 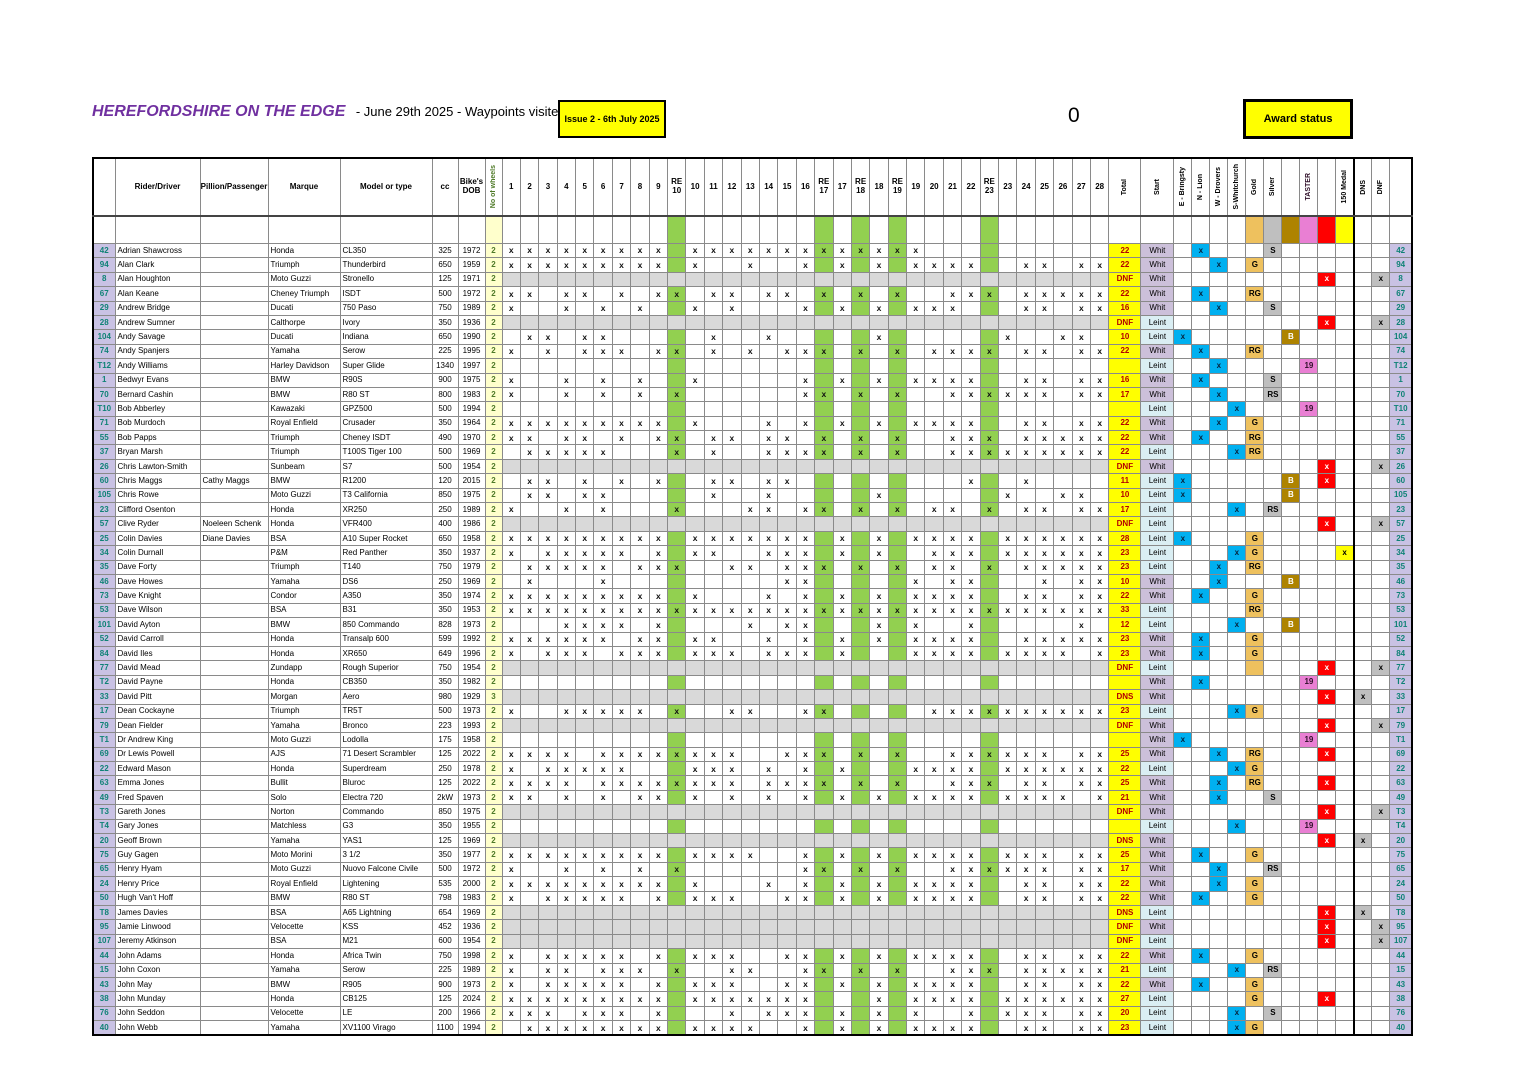 I want to click on cell-gold, so click(x=1255, y=394).